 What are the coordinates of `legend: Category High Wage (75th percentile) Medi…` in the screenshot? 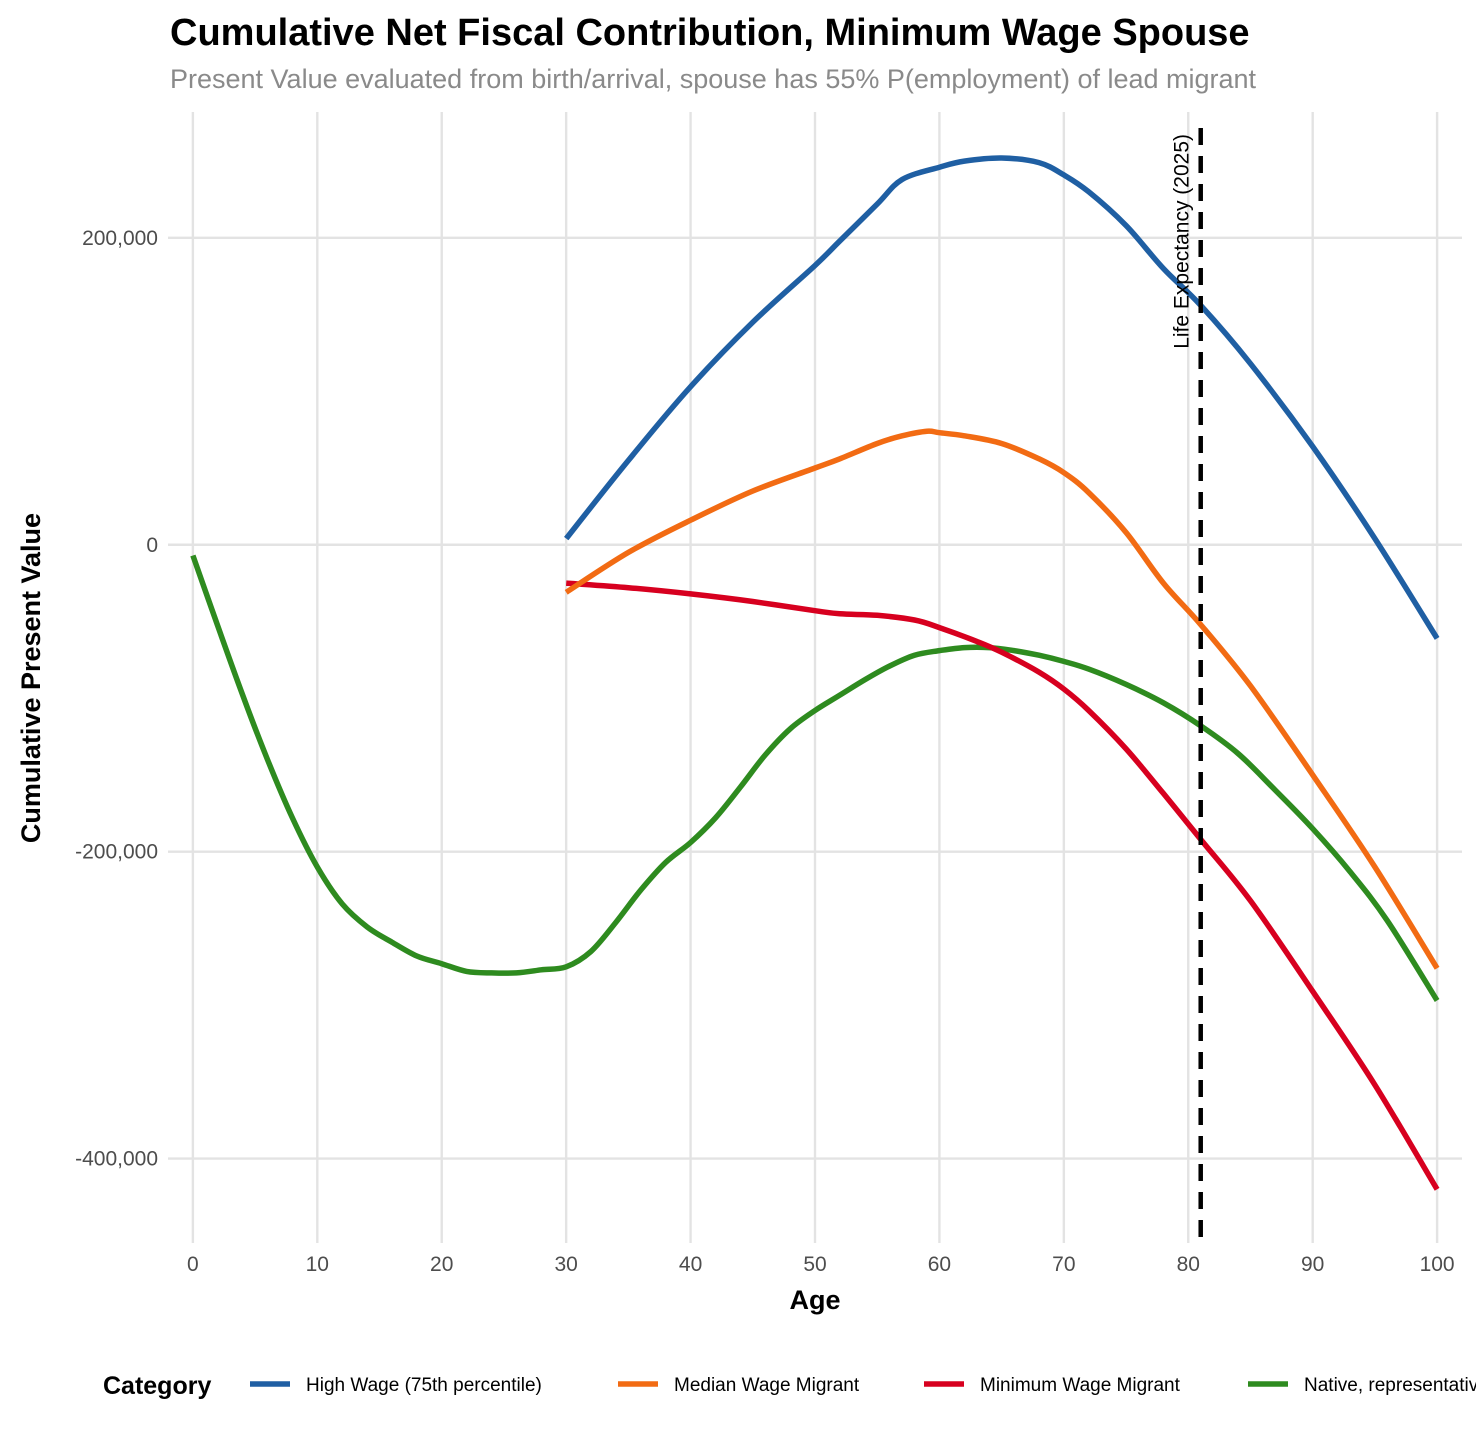 It's located at (789, 1386).